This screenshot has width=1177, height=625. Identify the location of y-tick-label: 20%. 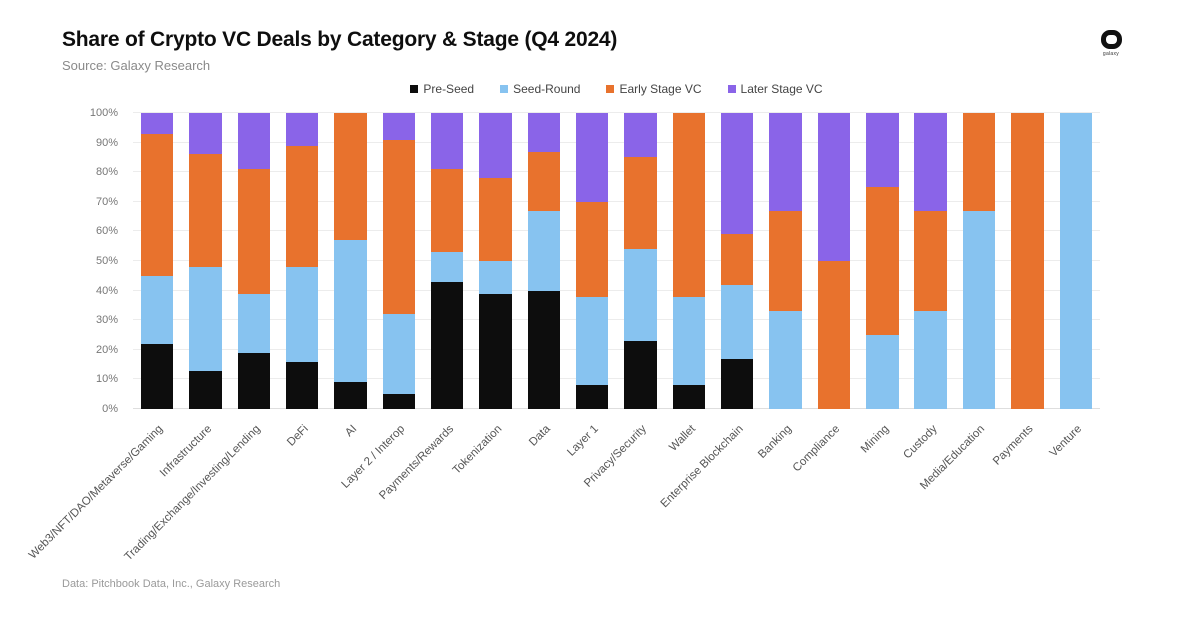
(106, 349).